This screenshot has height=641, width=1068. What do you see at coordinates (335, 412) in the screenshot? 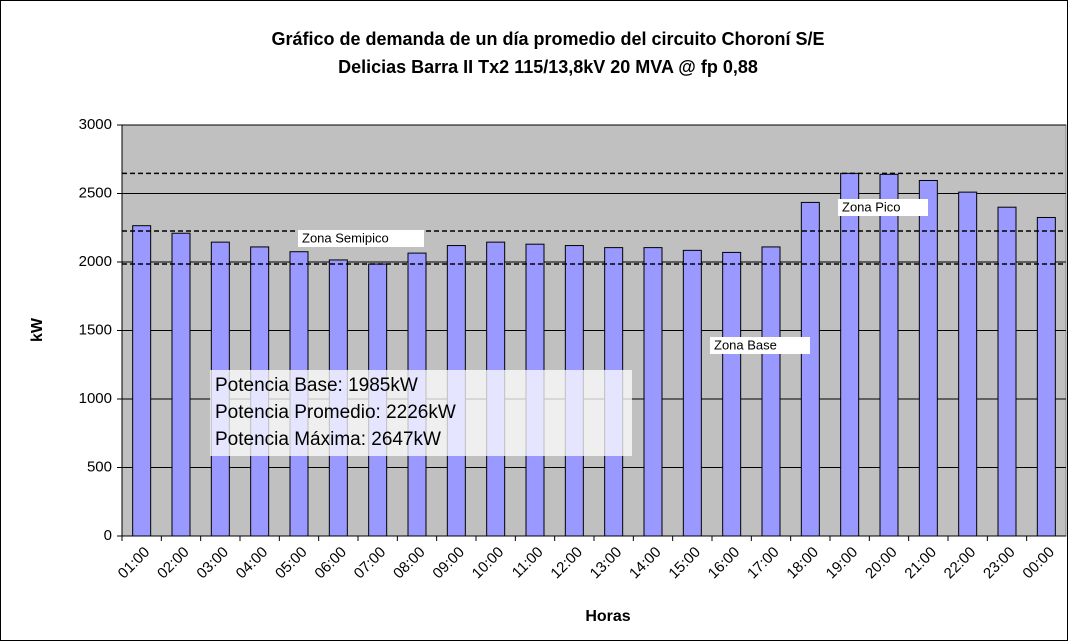
I see `info-text: Potencia Promedio: 2226kW` at bounding box center [335, 412].